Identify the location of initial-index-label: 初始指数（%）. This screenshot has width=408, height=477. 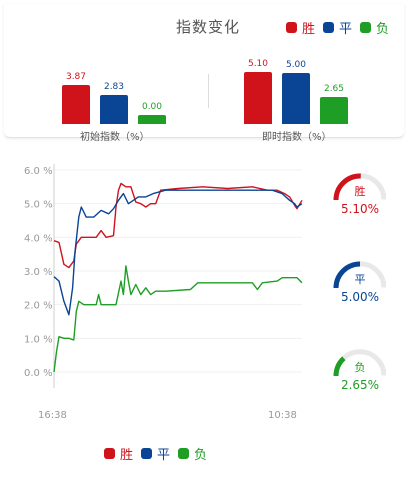
(115, 137).